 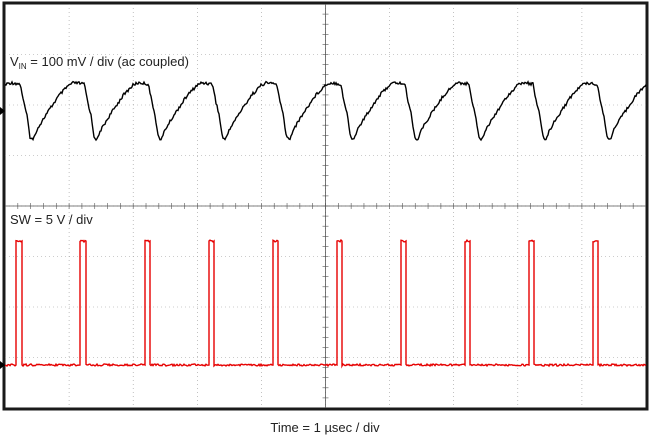 I want to click on vin-trace, so click(x=326, y=111).